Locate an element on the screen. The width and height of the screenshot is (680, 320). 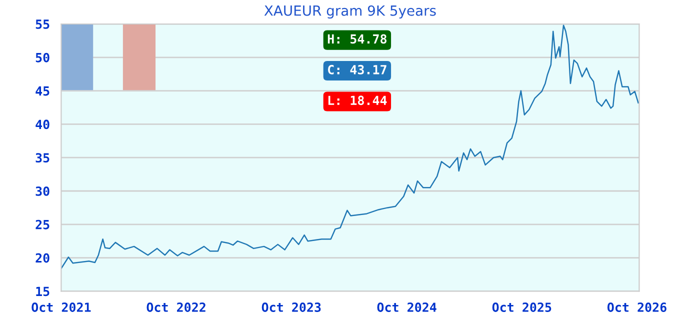
x-tick-label: Oct 2021 is located at coordinates (61, 307).